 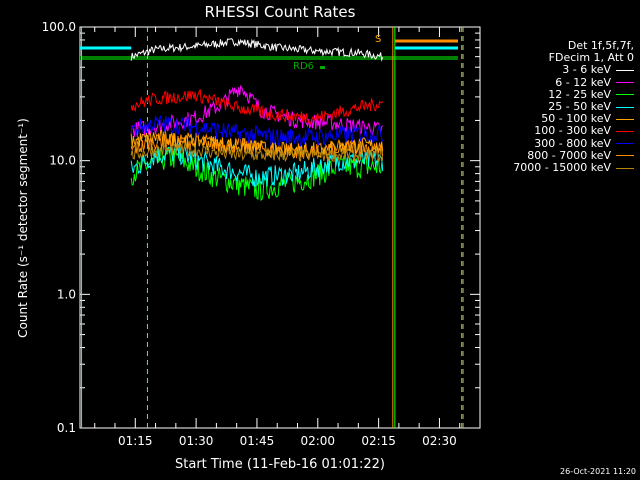 What do you see at coordinates (600, 45) in the screenshot?
I see `legend-header-detectors: Det 1f,5f,7f,` at bounding box center [600, 45].